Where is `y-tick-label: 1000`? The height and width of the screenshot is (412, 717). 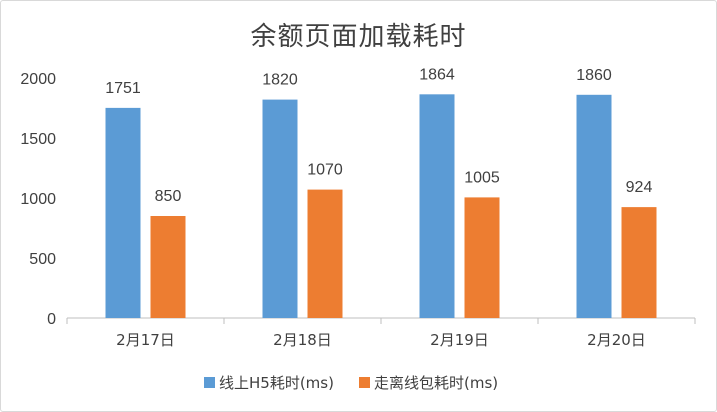
y-tick-label: 1000 is located at coordinates (38, 199).